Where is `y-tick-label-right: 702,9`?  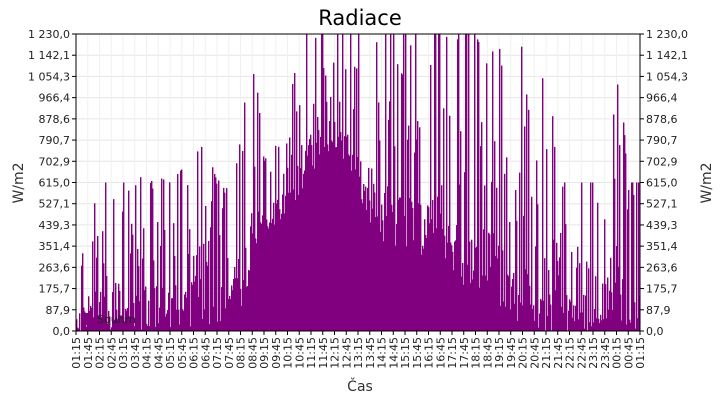 y-tick-label-right: 702,9 is located at coordinates (662, 161).